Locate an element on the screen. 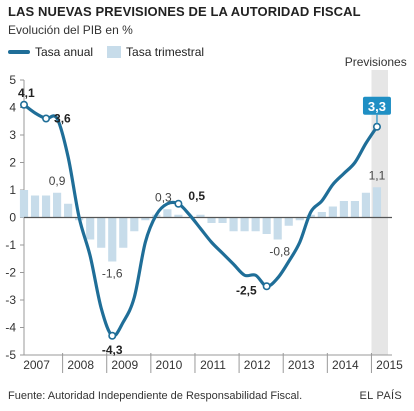 The height and width of the screenshot is (411, 414). x-tick-label: 2008 is located at coordinates (80, 365).